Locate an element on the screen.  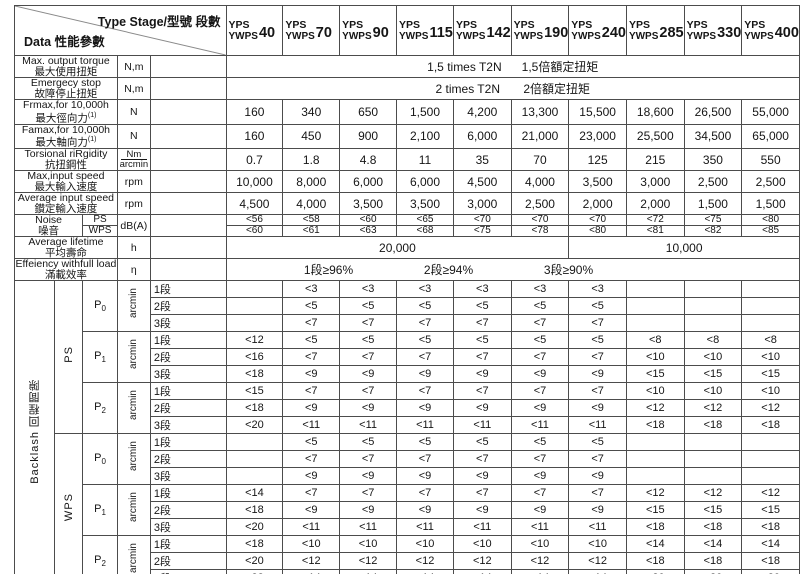
value-cell: 65,000 is located at coordinates (770, 136).